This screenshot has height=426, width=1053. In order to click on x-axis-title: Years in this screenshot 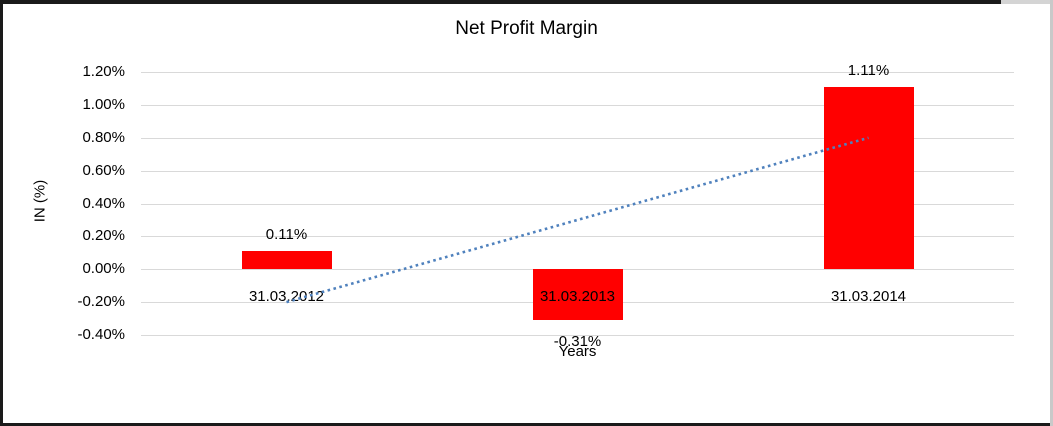, I will do `click(577, 351)`.